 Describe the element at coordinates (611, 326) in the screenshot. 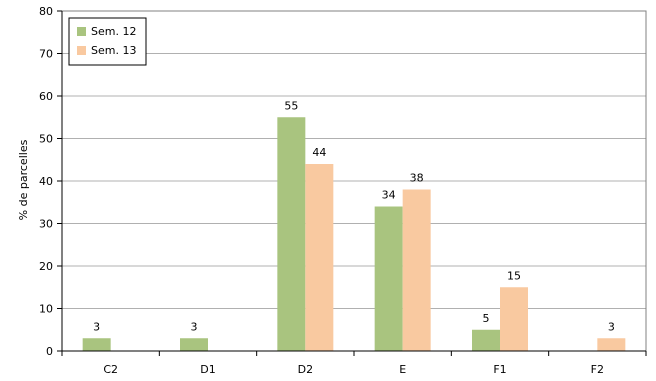

I see `data-label-sem-13-f2: 3` at that location.